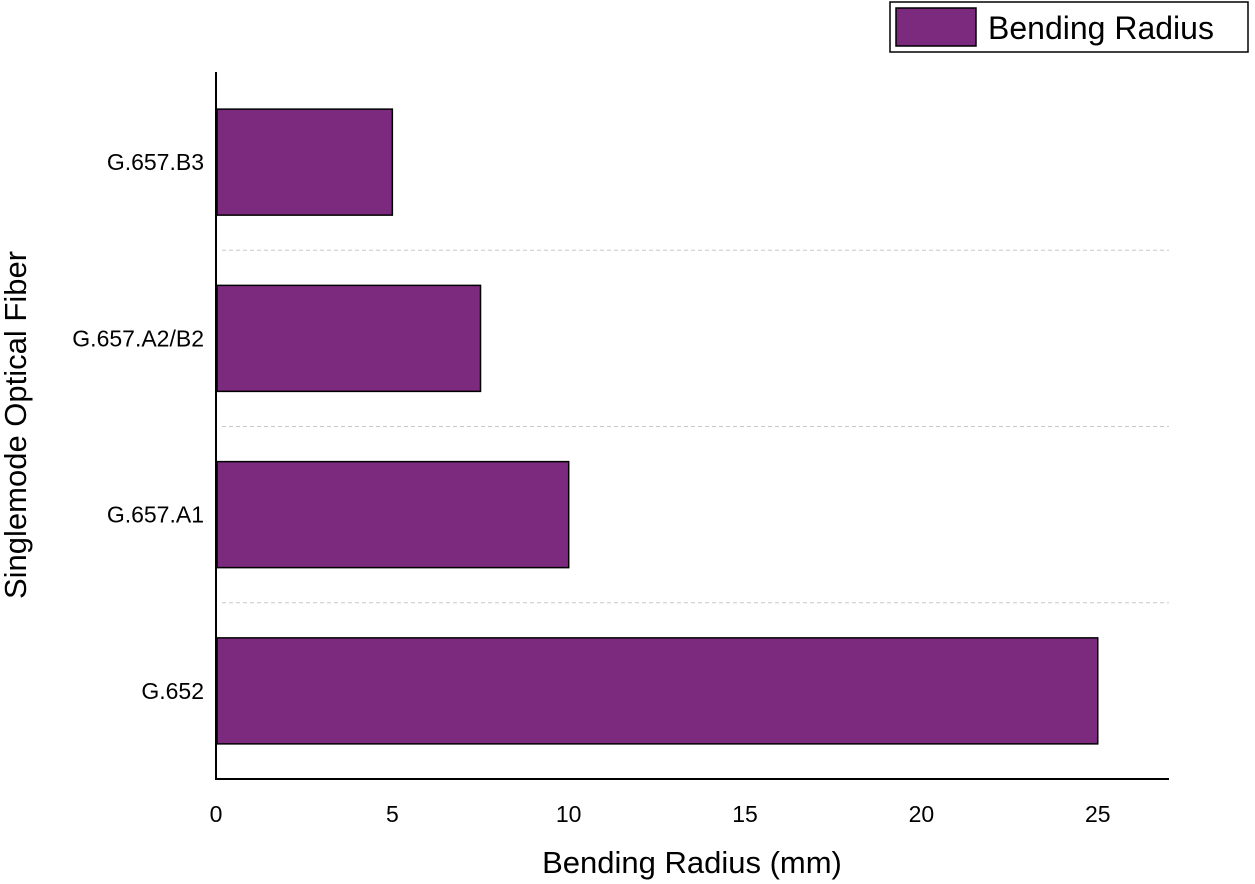  I want to click on y-tick-label: G.657.A2/B2, so click(138, 338).